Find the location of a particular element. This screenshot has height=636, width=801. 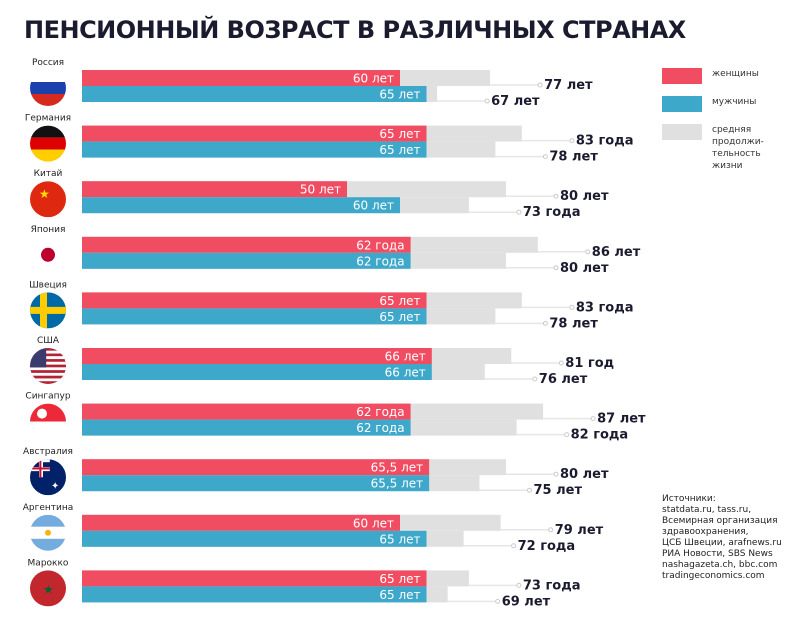

country-name: Германия is located at coordinates (48, 119).